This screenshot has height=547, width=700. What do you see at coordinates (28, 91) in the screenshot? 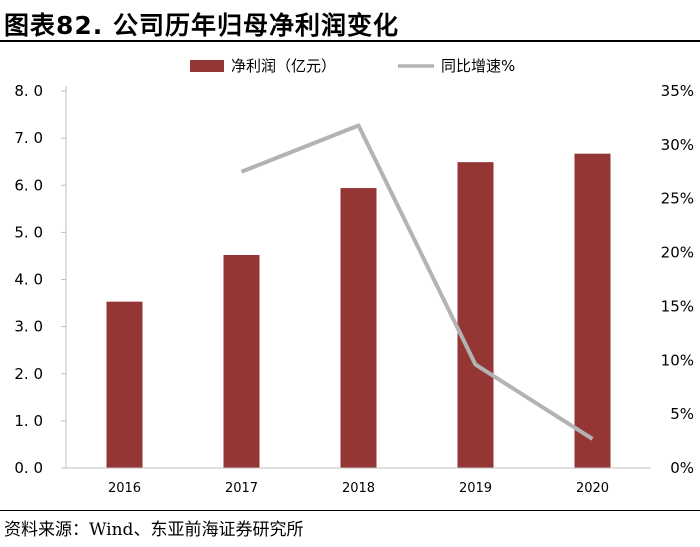
I see `left-axis-tick-label: 8. 0` at bounding box center [28, 91].